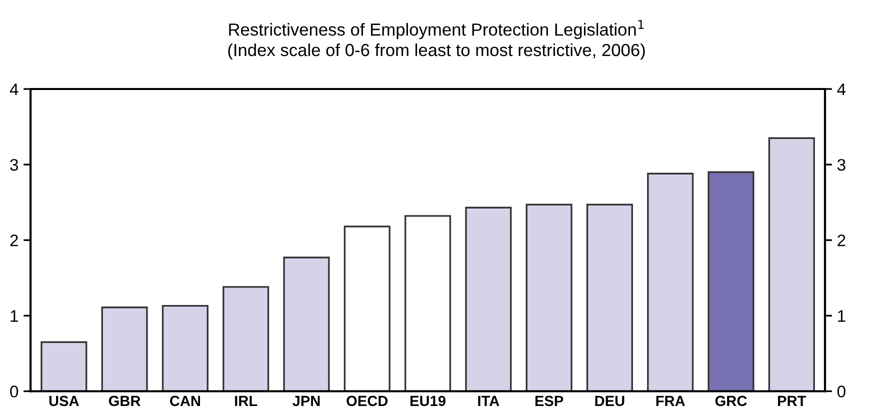 The height and width of the screenshot is (414, 873). What do you see at coordinates (609, 401) in the screenshot?
I see `x-tick-label: DEU` at bounding box center [609, 401].